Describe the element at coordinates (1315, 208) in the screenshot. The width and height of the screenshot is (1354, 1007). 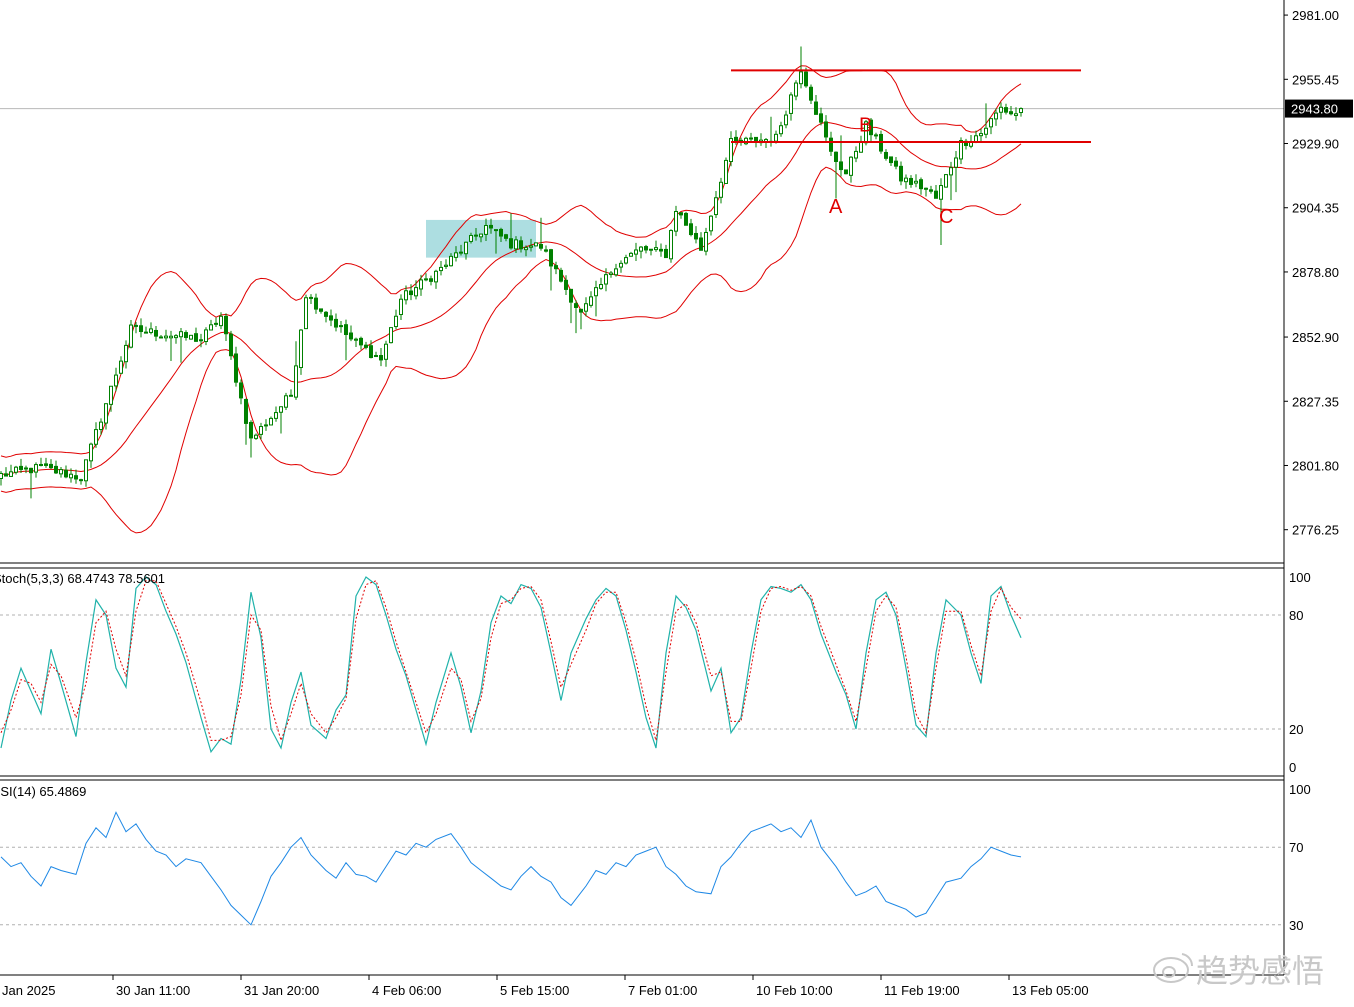
I see `price-tick-label: 2904.35` at that location.